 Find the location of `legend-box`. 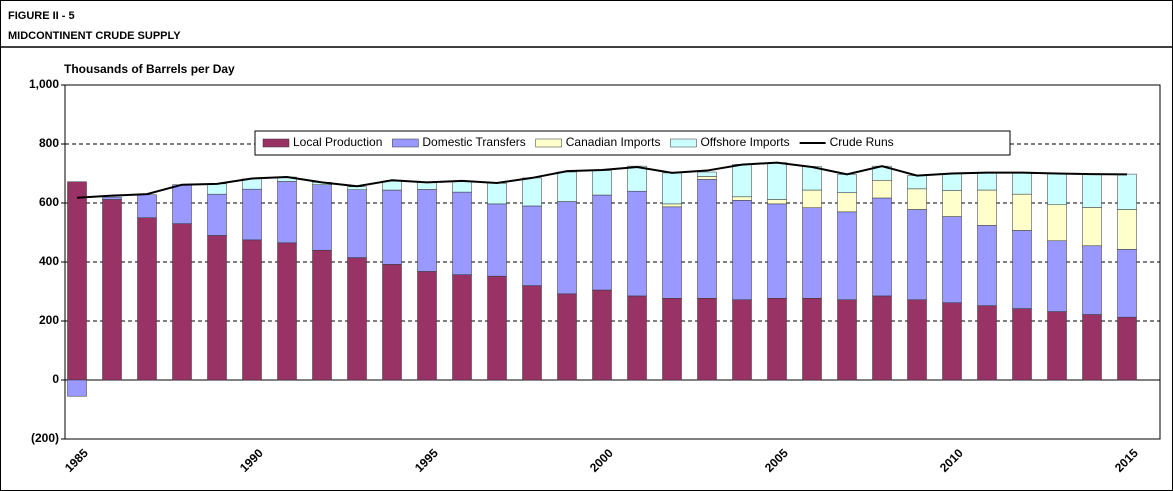

legend-box is located at coordinates (632, 143).